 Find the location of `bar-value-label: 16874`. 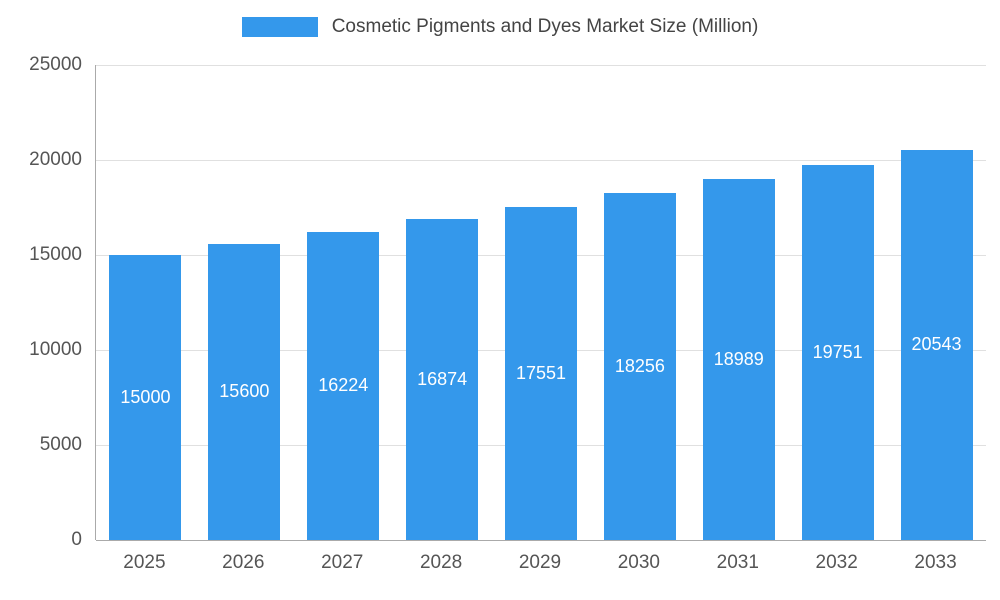

bar-value-label: 16874 is located at coordinates (442, 379).